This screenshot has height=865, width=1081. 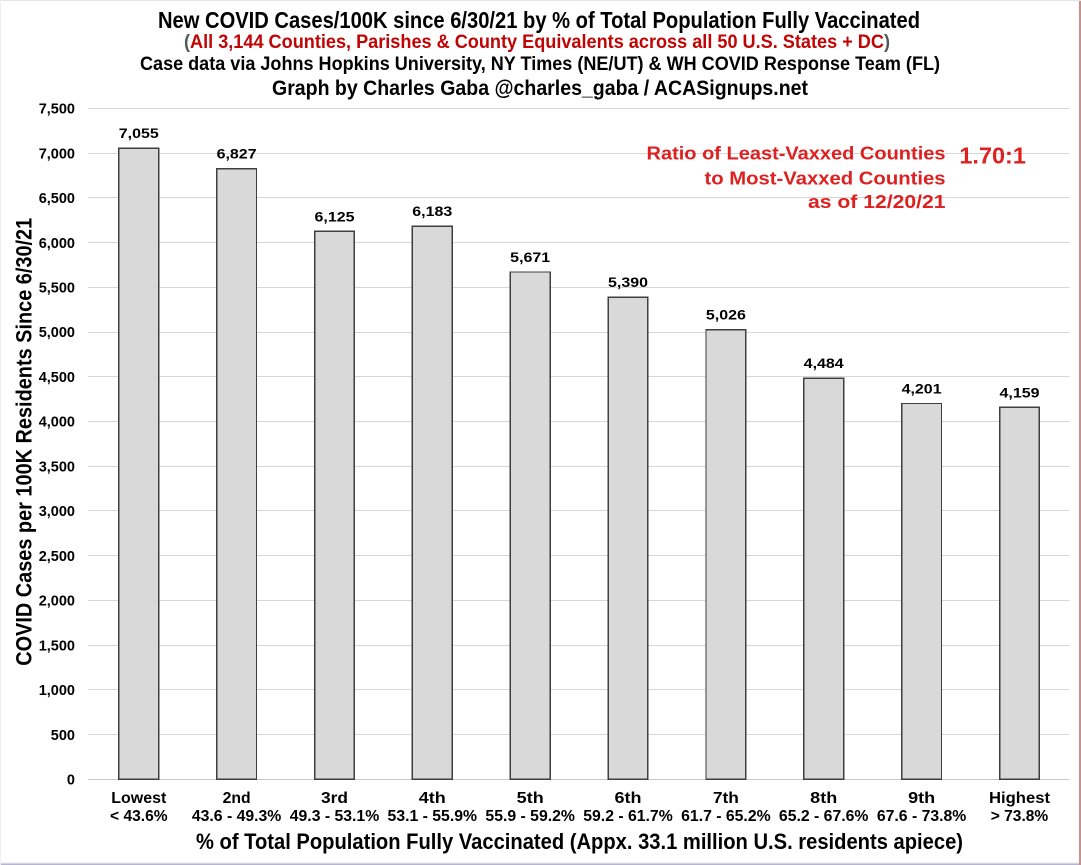 What do you see at coordinates (57, 378) in the screenshot?
I see `svg-text: 4,500` at bounding box center [57, 378].